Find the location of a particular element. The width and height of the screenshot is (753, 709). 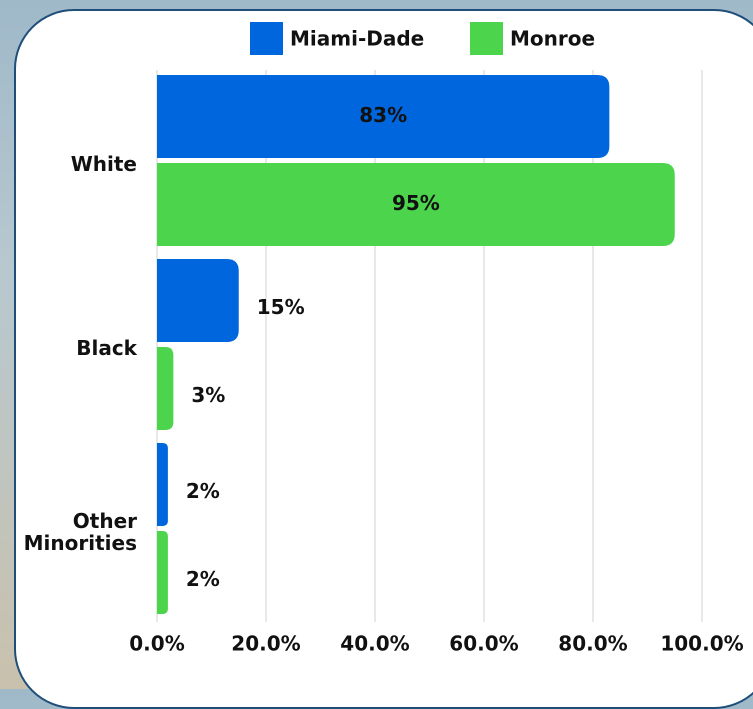

x-tick-label: 20.0% is located at coordinates (265, 644).